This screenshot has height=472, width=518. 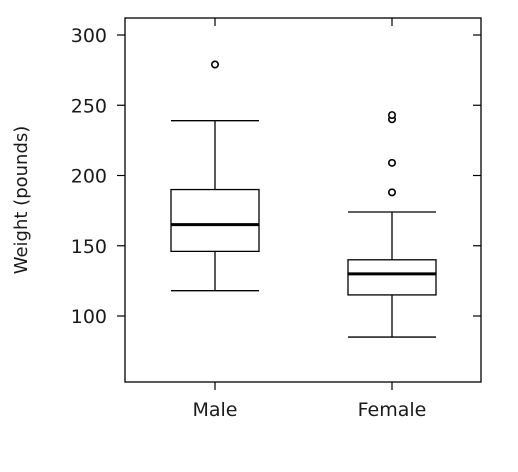 What do you see at coordinates (392, 410) in the screenshot?
I see `x-category-label: Female` at bounding box center [392, 410].